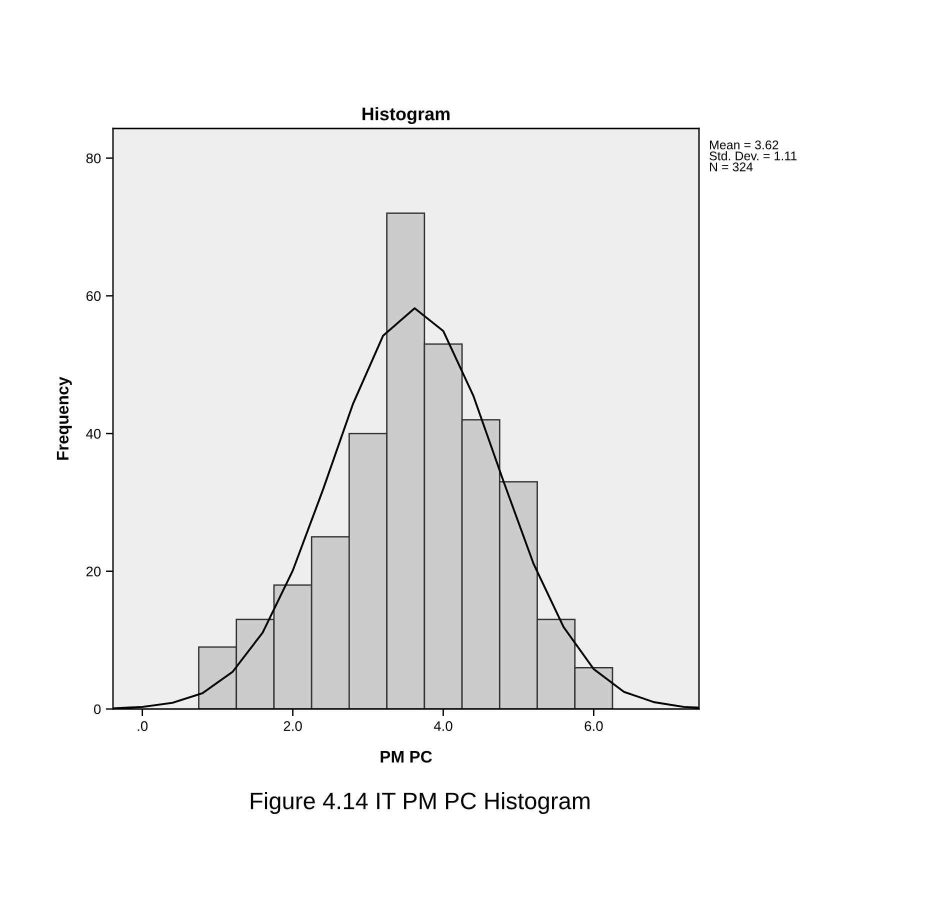 The height and width of the screenshot is (909, 938). I want to click on caption: Figure 4.14 IT PM PC Histogram, so click(420, 803).